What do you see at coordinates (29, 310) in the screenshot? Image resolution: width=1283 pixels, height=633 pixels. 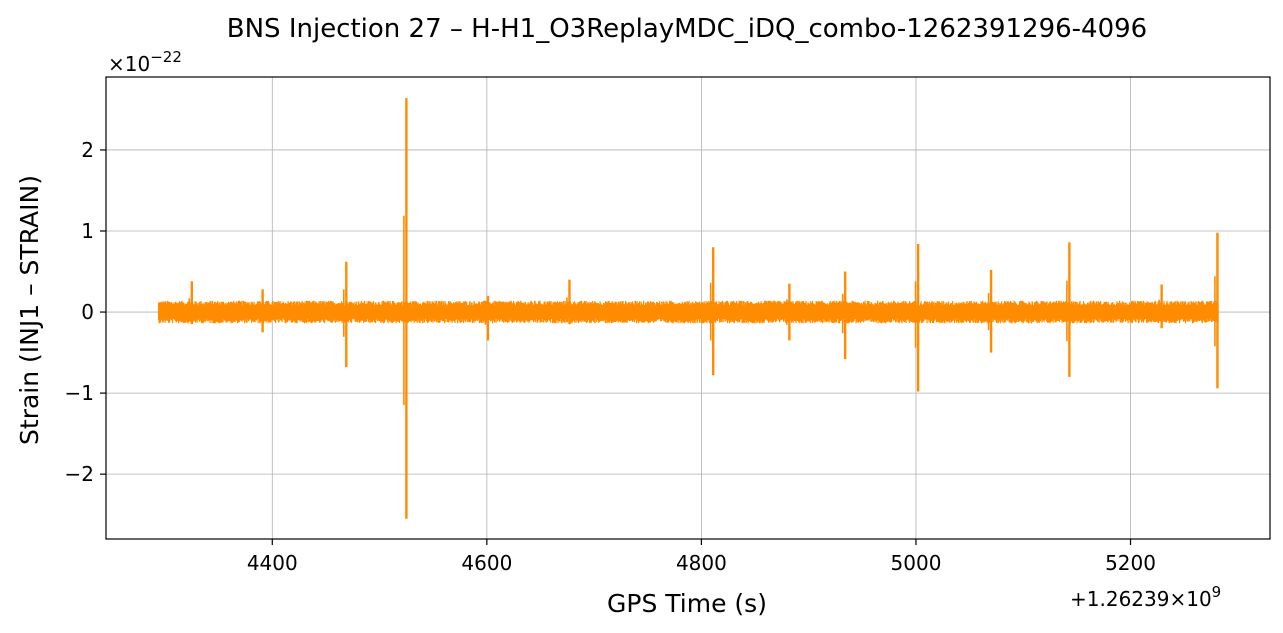 I see `y-axis-label: Strain (INJ1 – STRAIN)` at bounding box center [29, 310].